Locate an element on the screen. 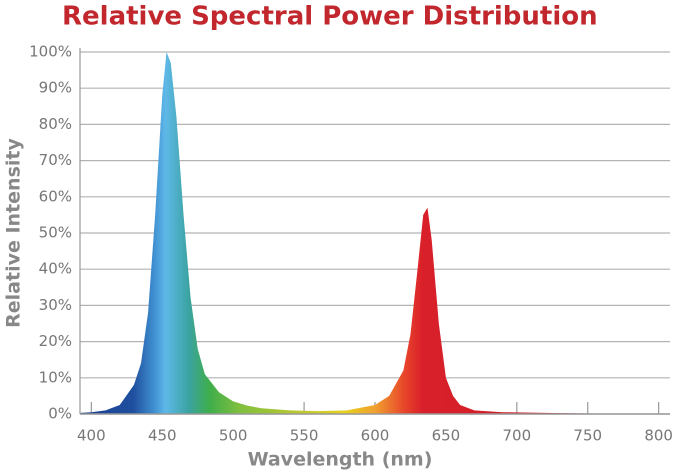 This screenshot has height=475, width=679. x-tick-label: 500 is located at coordinates (233, 436).